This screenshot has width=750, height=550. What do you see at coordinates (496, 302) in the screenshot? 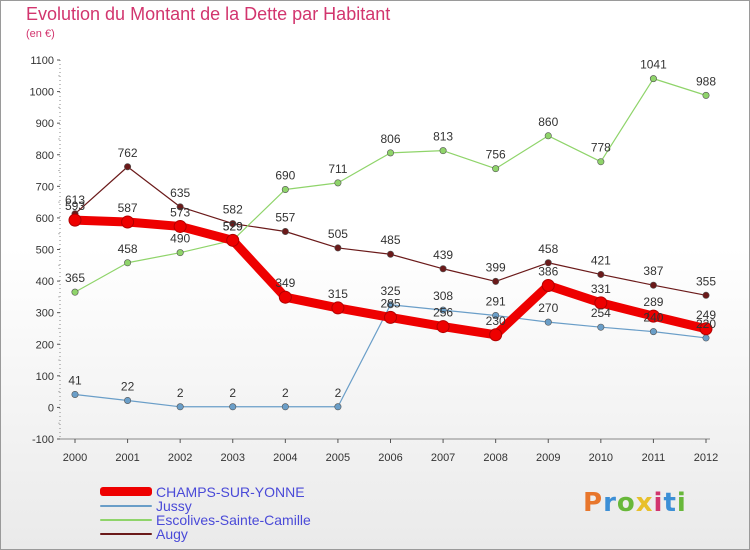
I see `data-label: 291` at bounding box center [496, 302].